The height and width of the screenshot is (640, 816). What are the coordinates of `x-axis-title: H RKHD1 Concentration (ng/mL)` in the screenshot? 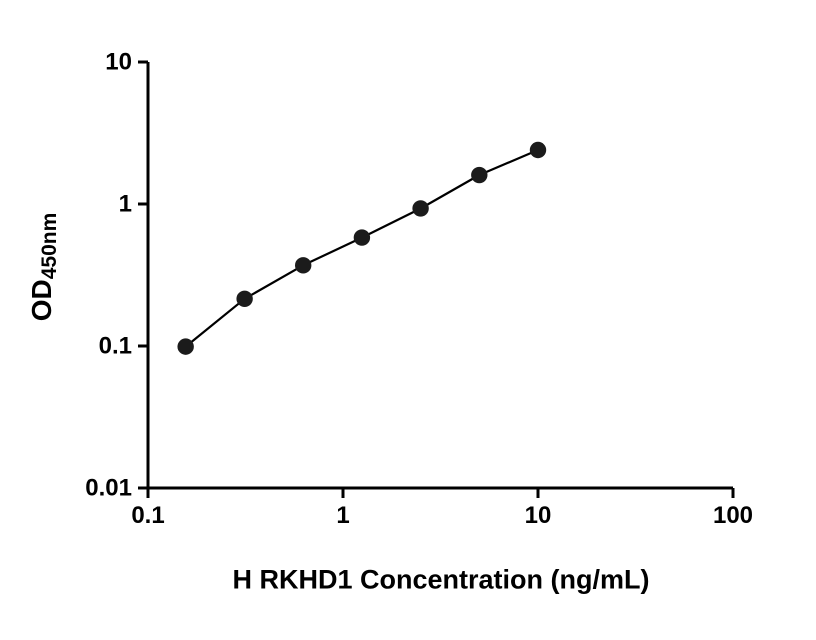 It's located at (441, 579).